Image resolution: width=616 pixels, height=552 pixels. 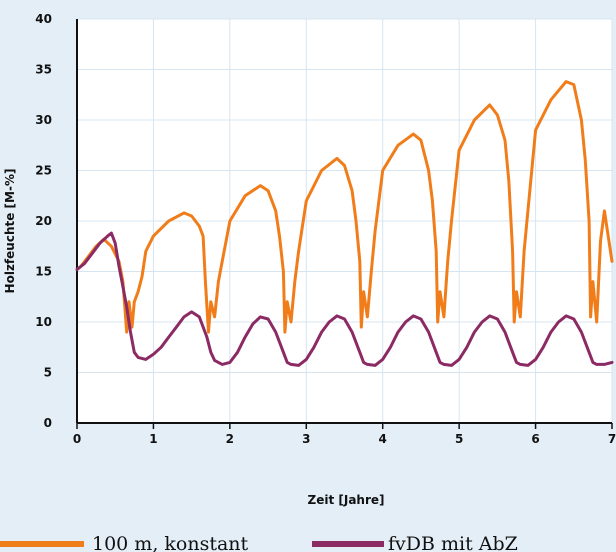 I want to click on x-tick-label: 4, so click(x=383, y=439).